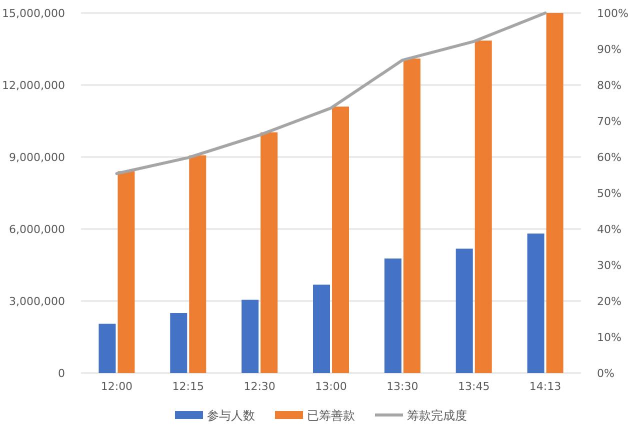 The width and height of the screenshot is (640, 431). What do you see at coordinates (33, 85) in the screenshot?
I see `y-tick-label: 12,000,000` at bounding box center [33, 85].